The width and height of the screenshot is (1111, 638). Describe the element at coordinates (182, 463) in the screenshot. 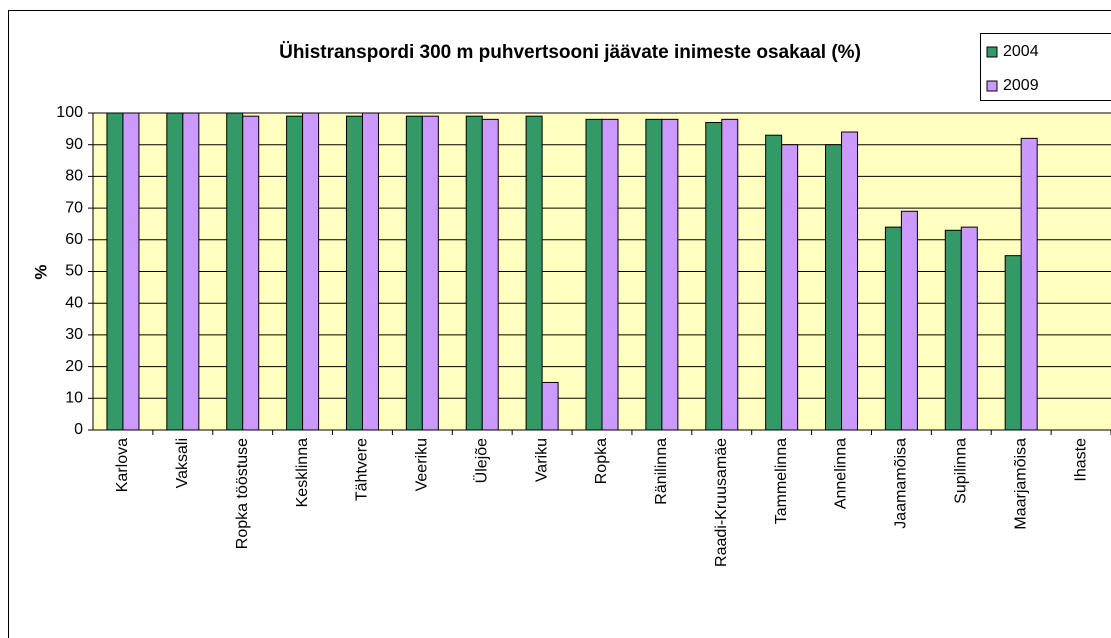

I see `x-tick-label: Vaksali` at that location.